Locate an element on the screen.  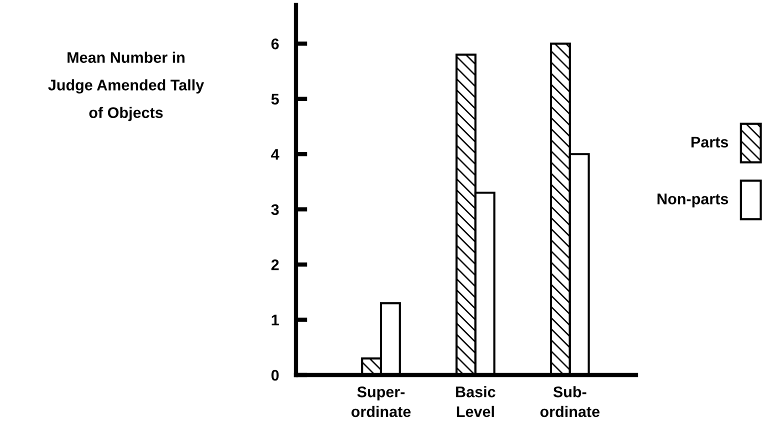
text: Parts is located at coordinates (709, 142).